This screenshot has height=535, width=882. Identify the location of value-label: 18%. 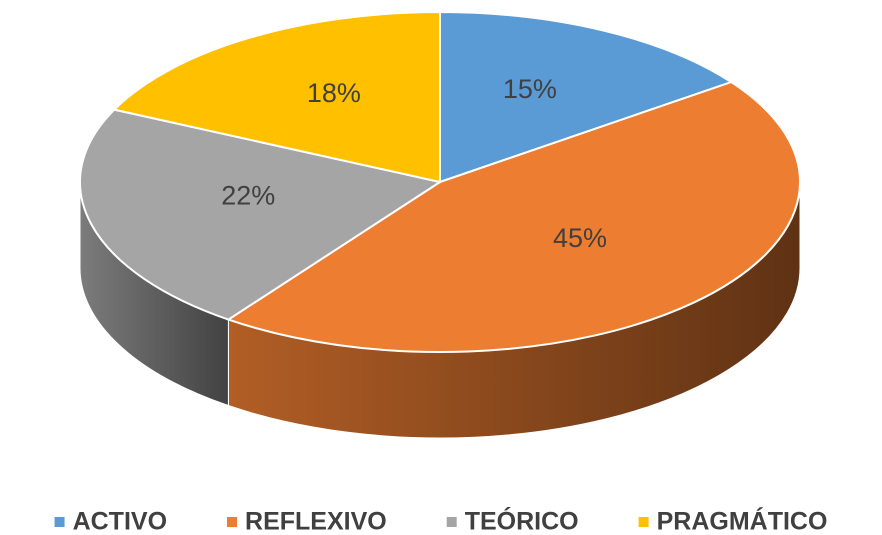
(334, 93).